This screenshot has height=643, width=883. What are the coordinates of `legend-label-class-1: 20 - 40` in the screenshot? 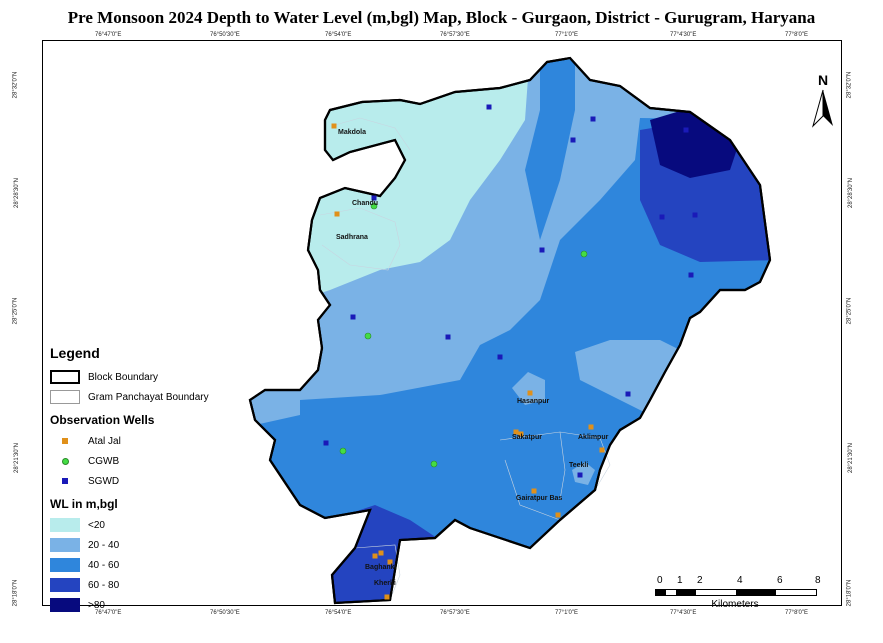 It's located at (104, 545).